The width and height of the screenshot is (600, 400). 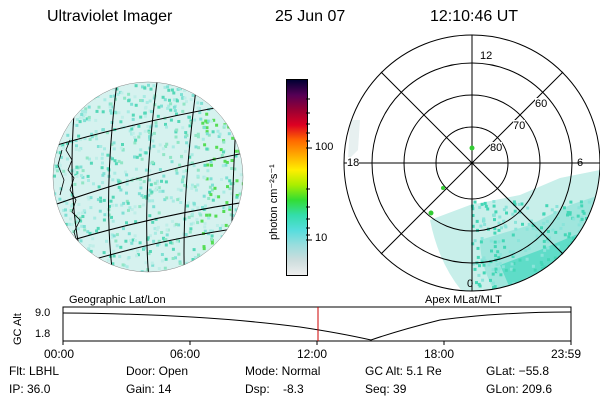 What do you see at coordinates (29, 389) in the screenshot?
I see `info-ip: IP: 36.0` at bounding box center [29, 389].